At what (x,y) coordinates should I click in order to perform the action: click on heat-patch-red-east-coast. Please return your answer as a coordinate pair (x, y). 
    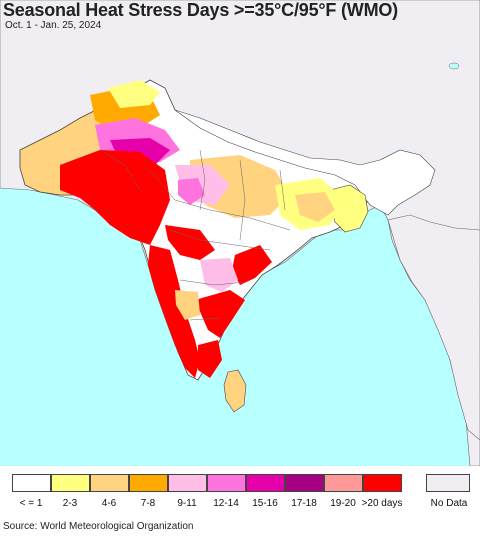
    Looking at the image, I should click on (252, 265).